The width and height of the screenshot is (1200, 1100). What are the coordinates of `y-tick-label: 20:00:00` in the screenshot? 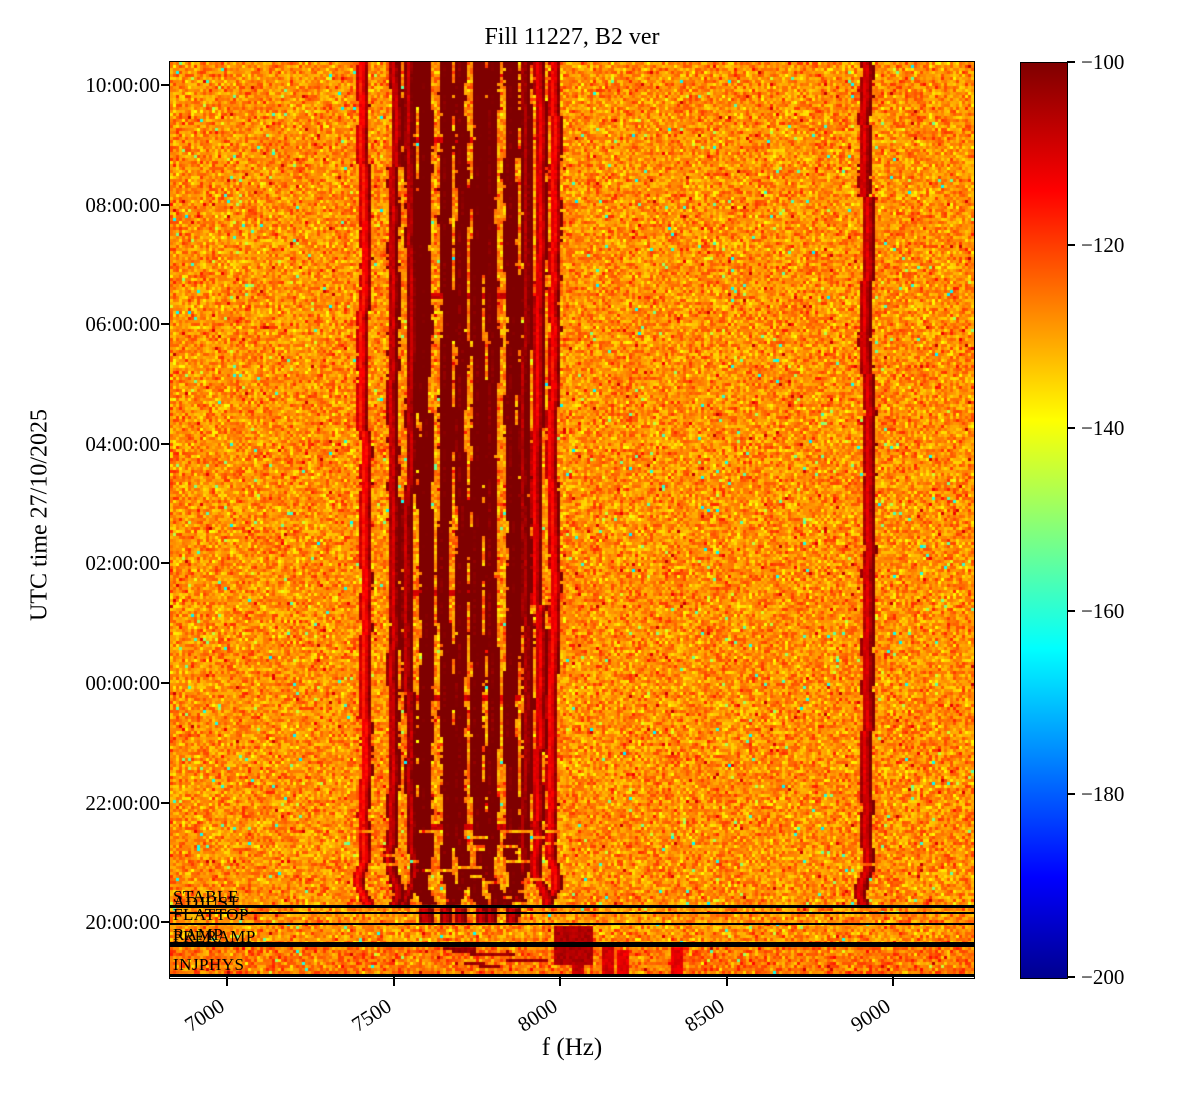 It's located at (122, 922).